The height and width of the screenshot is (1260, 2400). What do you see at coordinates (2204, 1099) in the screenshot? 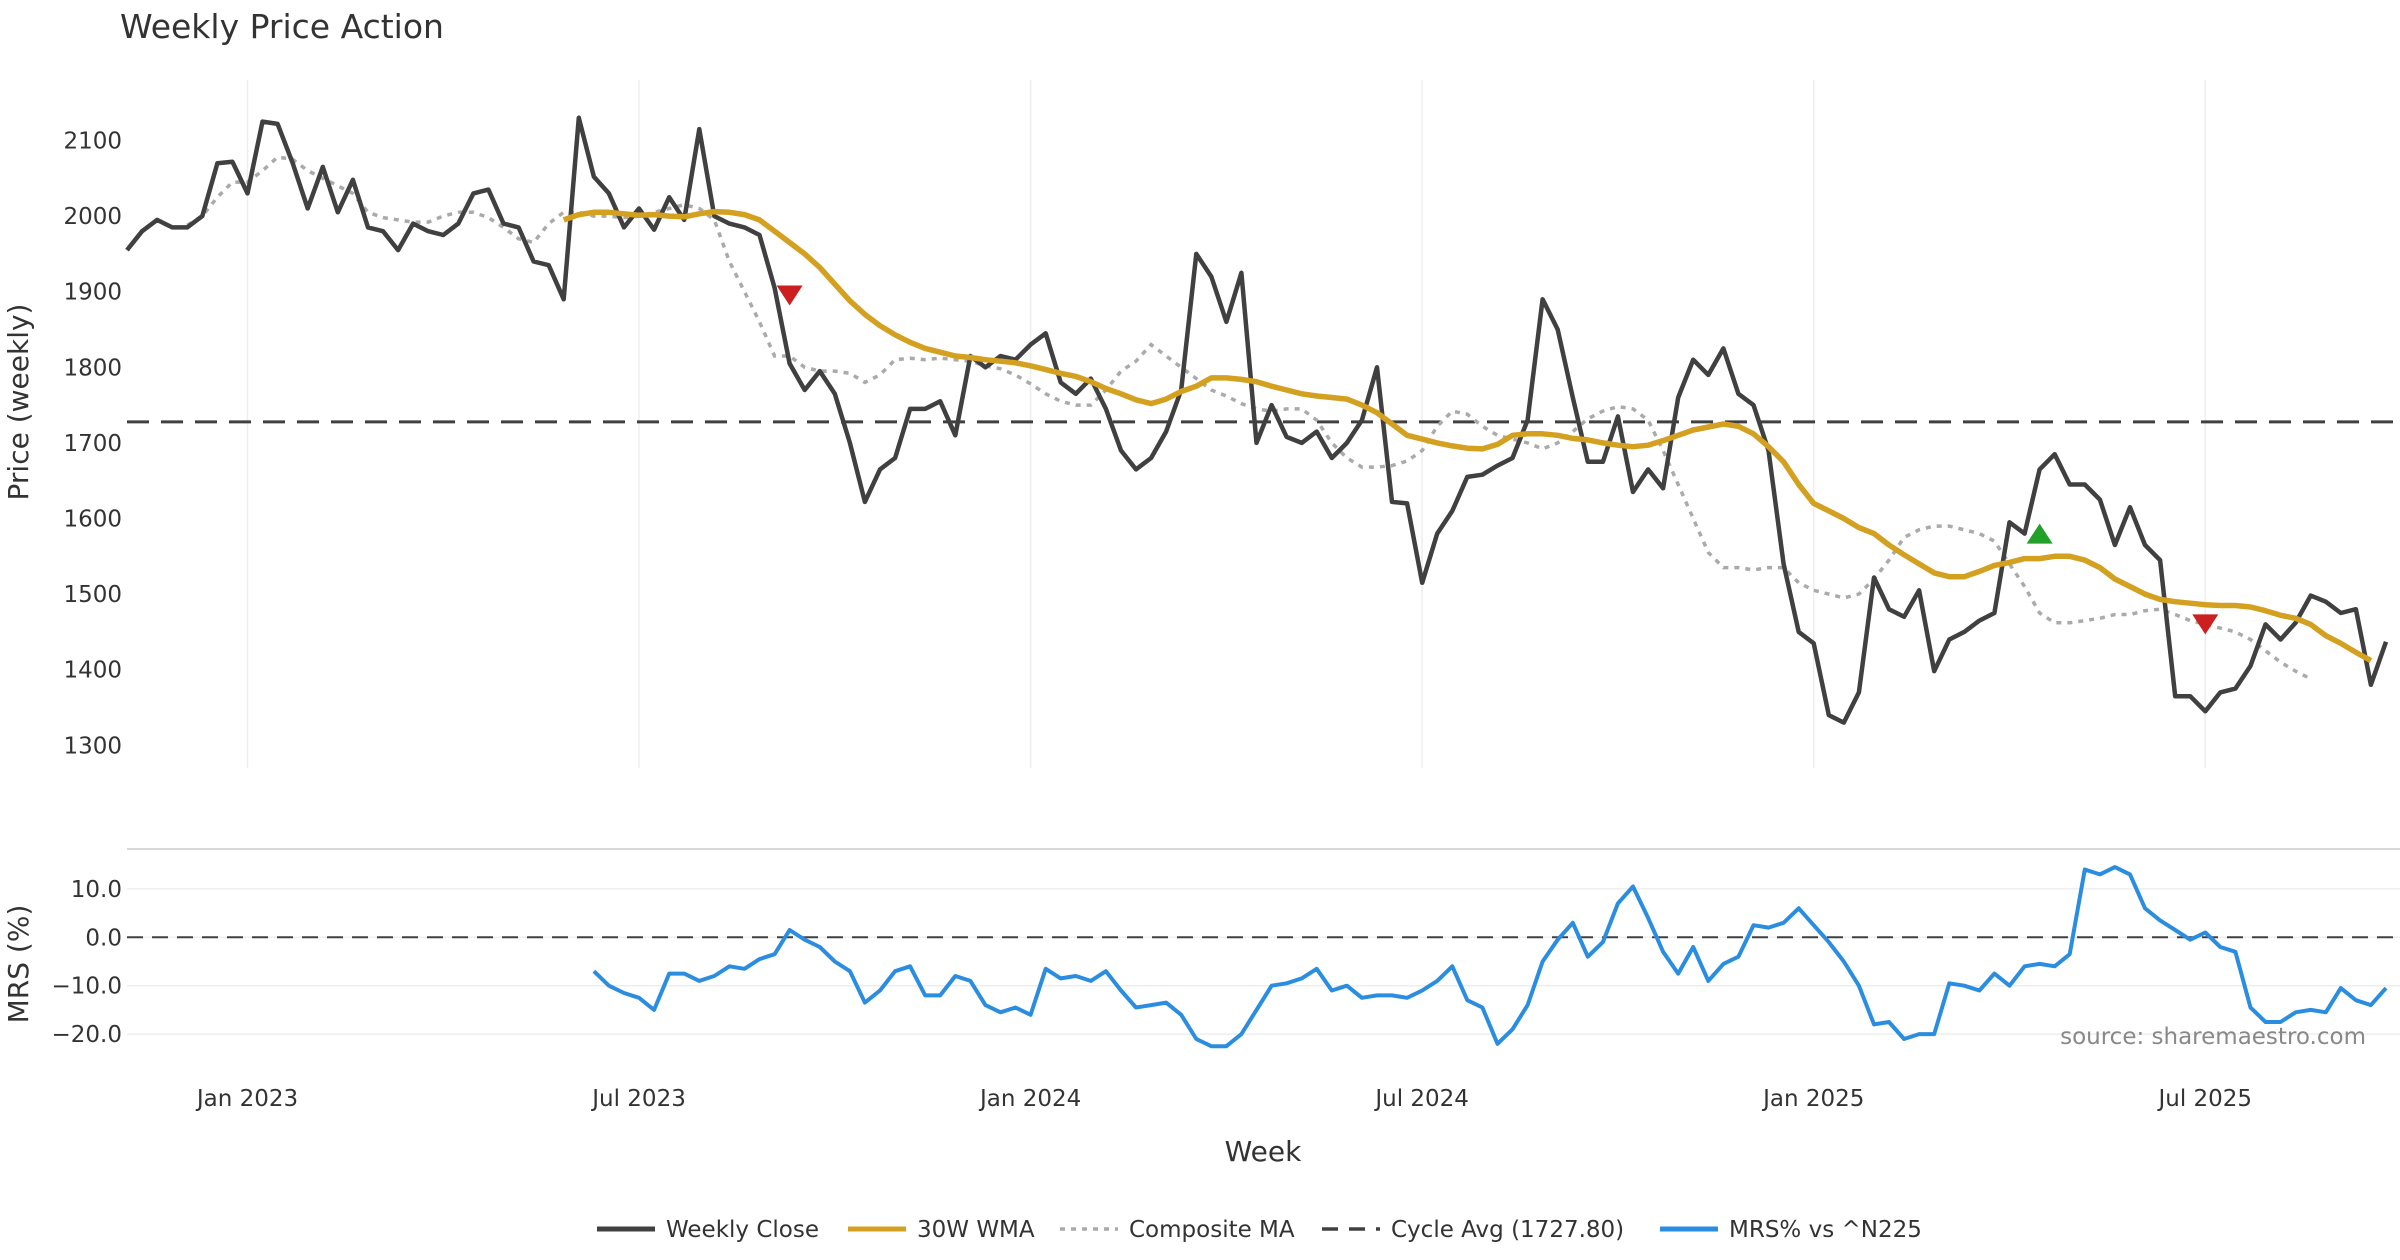
I see `x-tick-5: Jul 2025` at bounding box center [2204, 1099].